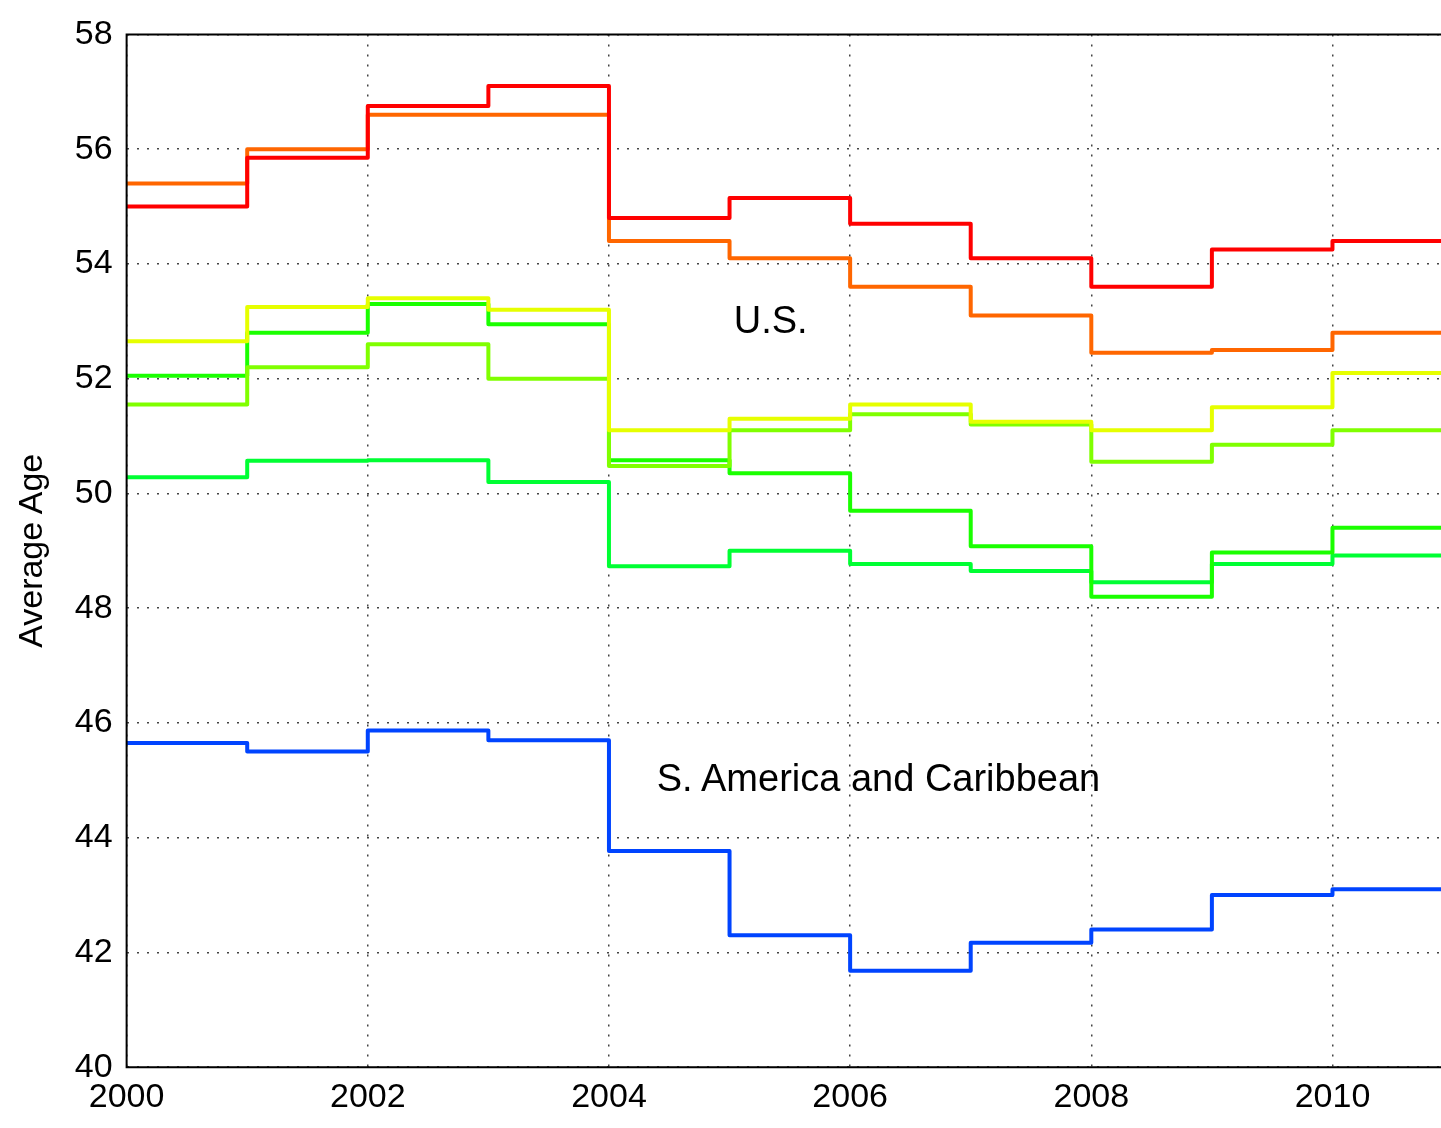 The height and width of the screenshot is (1128, 1441). What do you see at coordinates (93, 835) in the screenshot?
I see `y-tick-label: 44` at bounding box center [93, 835].